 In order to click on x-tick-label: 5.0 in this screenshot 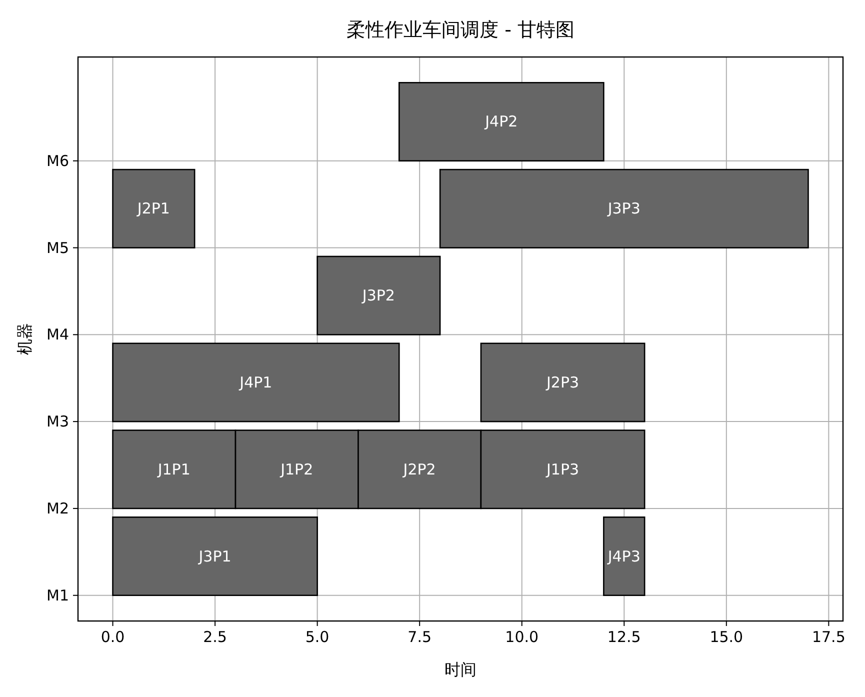, I will do `click(317, 637)`.